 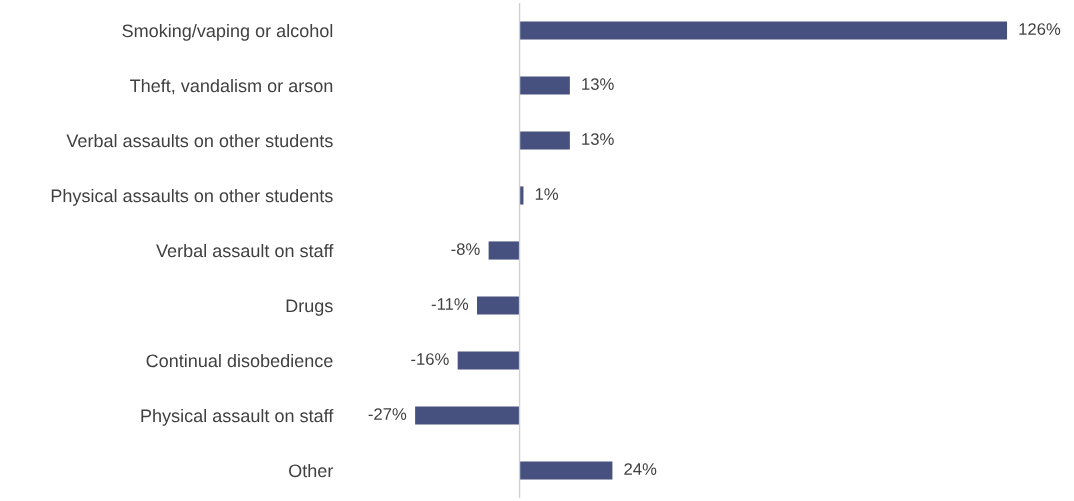 What do you see at coordinates (1040, 29) in the screenshot?
I see `data-label: 126%` at bounding box center [1040, 29].